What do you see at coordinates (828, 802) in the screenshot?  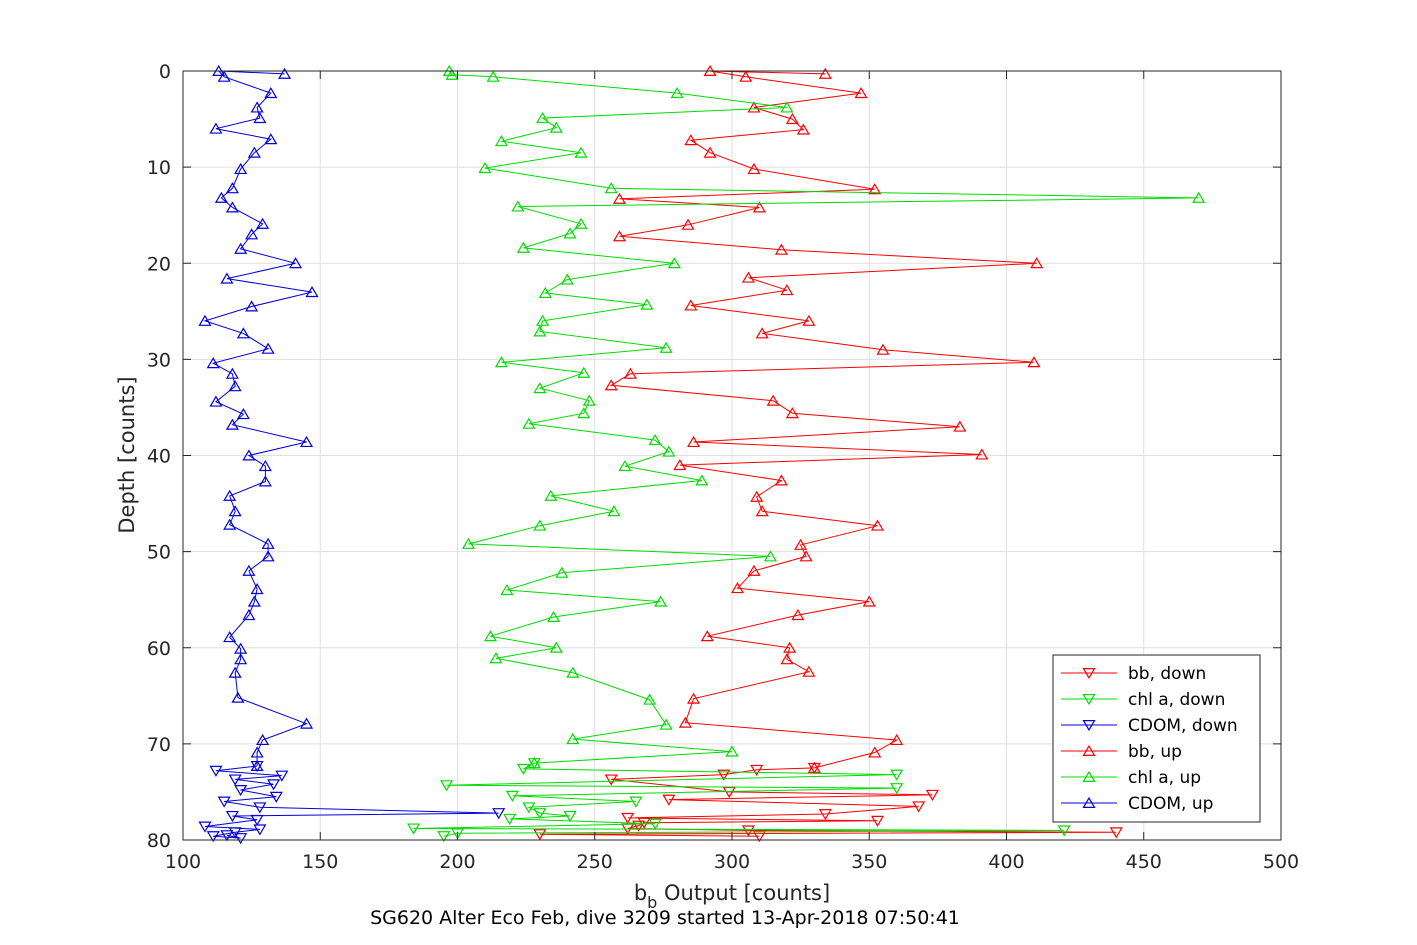 I see `series-line-bb-down` at bounding box center [828, 802].